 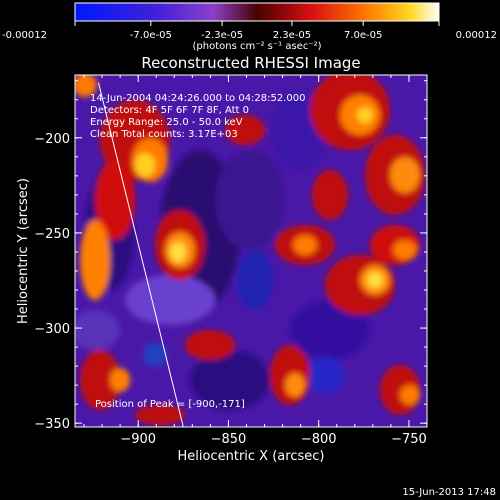 What do you see at coordinates (222, 35) in the screenshot?
I see `colorbar-tick-label: -2.3e-05` at bounding box center [222, 35].